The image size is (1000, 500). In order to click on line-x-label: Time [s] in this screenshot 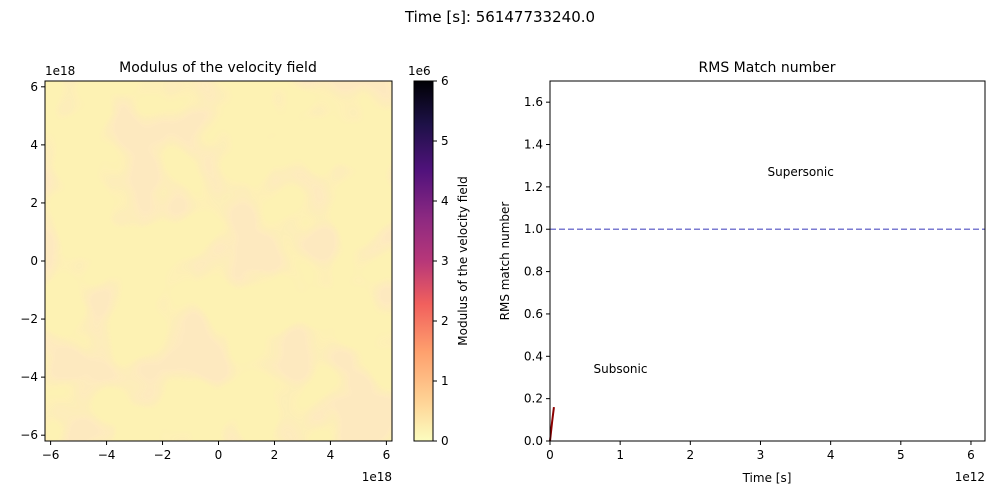, I will do `click(767, 478)`.